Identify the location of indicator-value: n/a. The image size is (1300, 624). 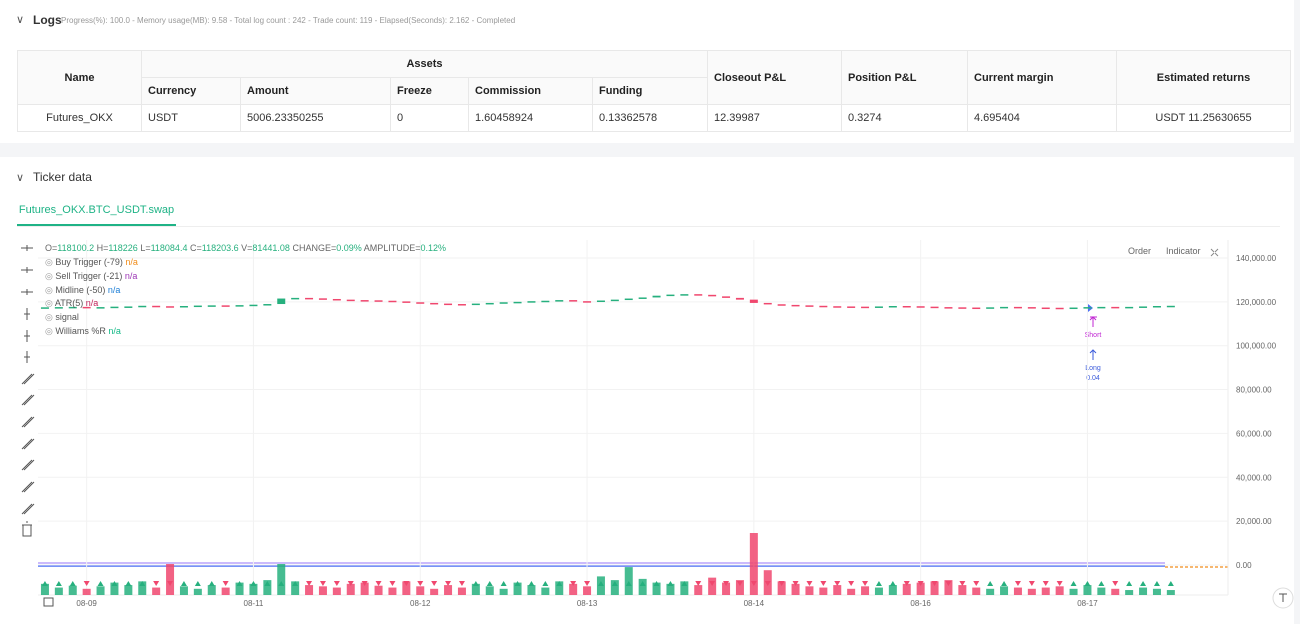
(92, 303).